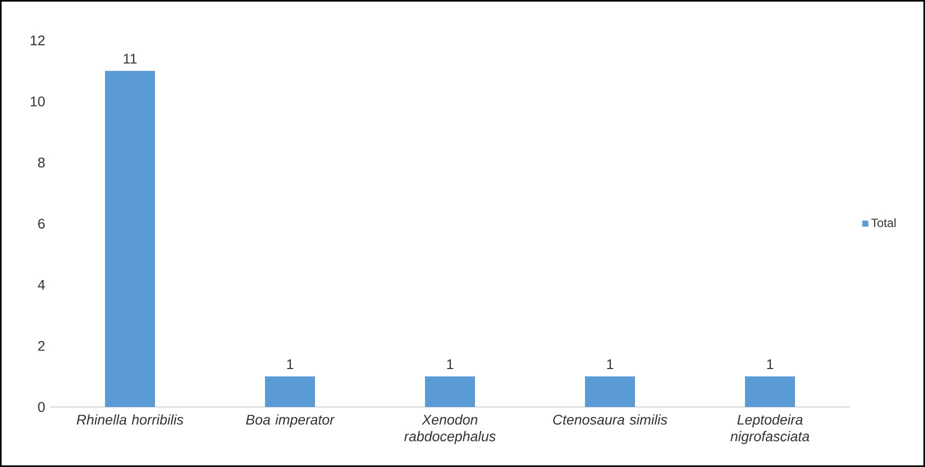 The image size is (925, 467). What do you see at coordinates (41, 163) in the screenshot?
I see `y-tick-label: 8` at bounding box center [41, 163].